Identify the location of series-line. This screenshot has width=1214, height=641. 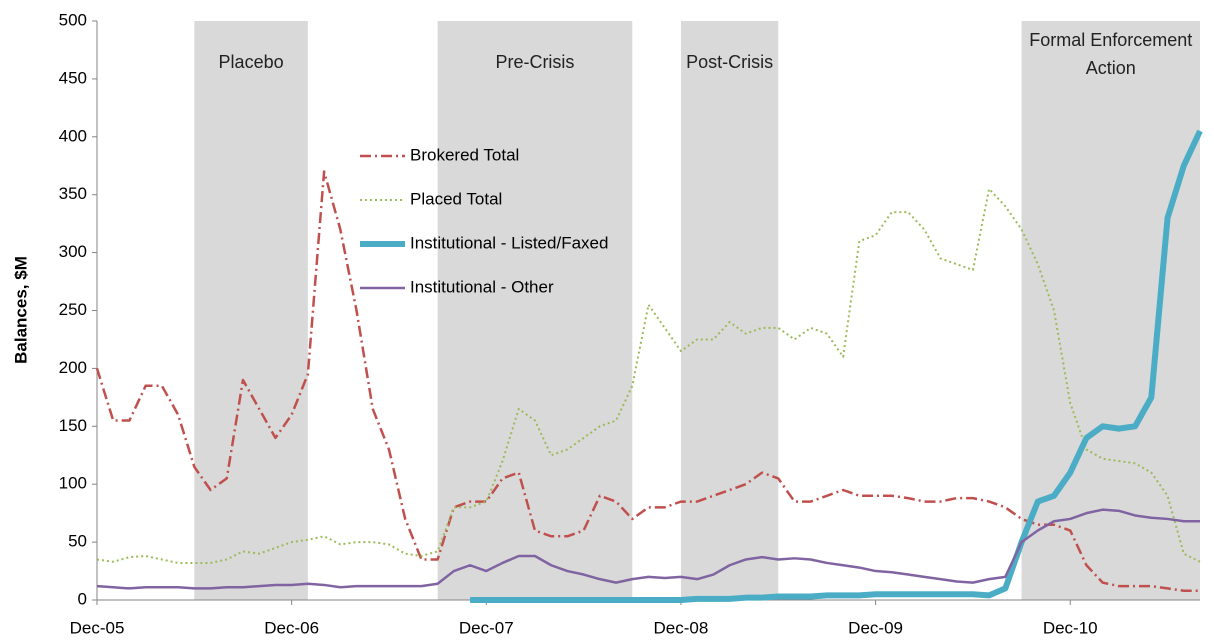
(648, 549).